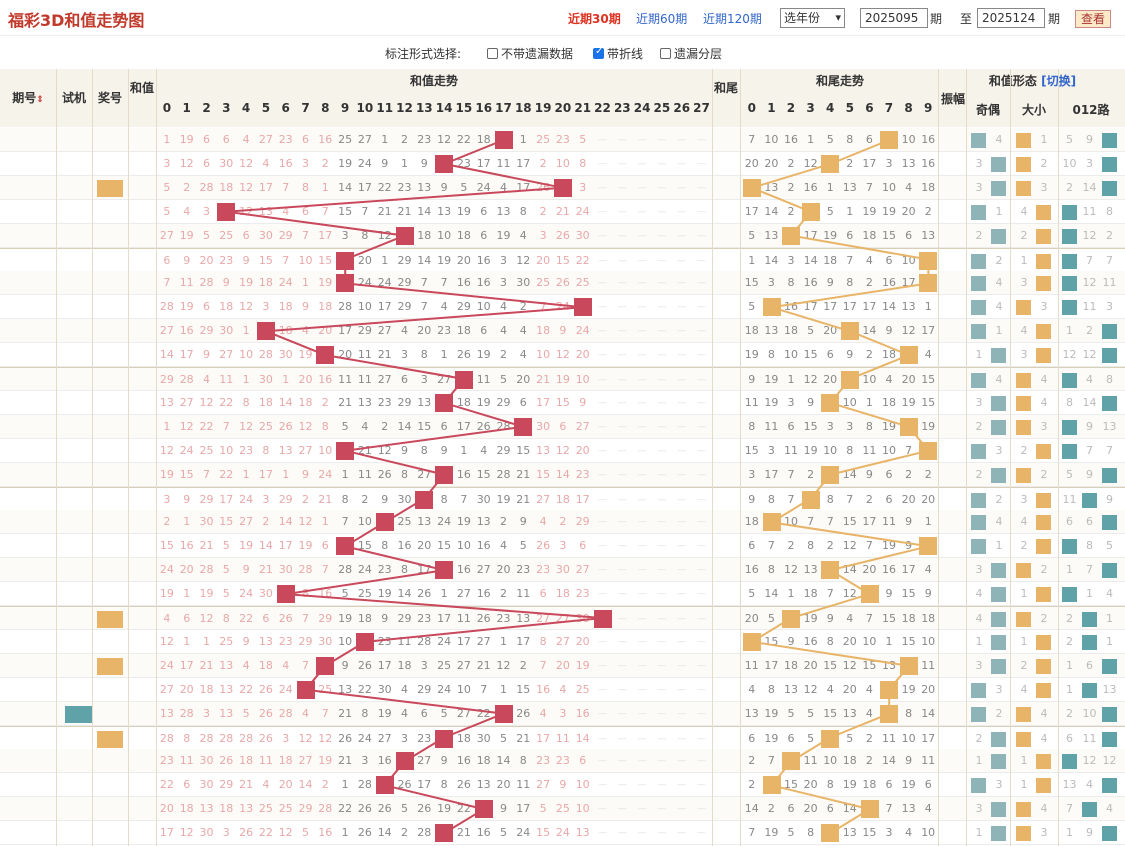 This screenshot has height=846, width=1125. I want to click on oddeven-tag, so click(998, 619).